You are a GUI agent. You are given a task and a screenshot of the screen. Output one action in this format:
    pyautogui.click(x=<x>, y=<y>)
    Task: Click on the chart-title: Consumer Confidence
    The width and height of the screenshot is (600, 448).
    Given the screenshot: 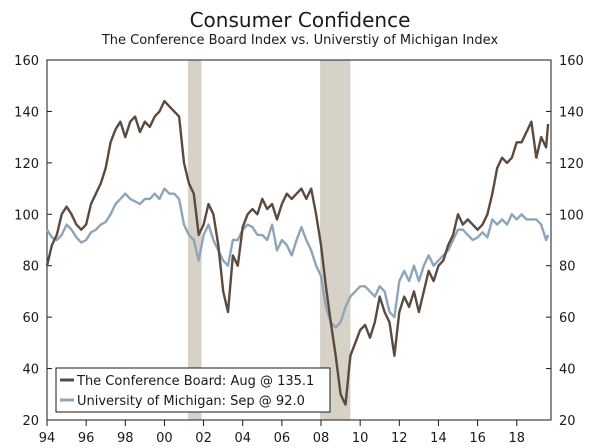 What is the action you would take?
    pyautogui.click(x=300, y=20)
    